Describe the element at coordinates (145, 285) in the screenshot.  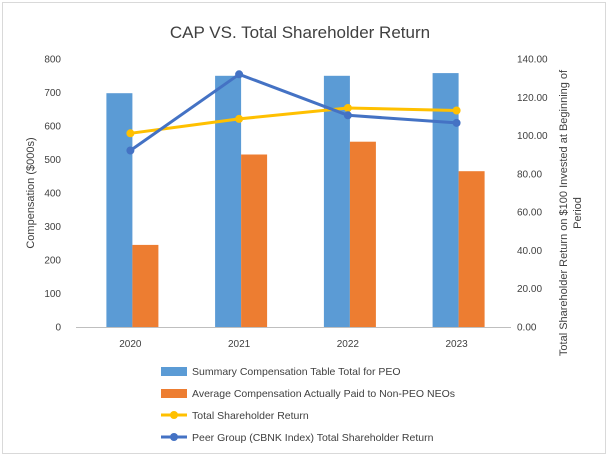
I see `bar-neo-2020` at that location.